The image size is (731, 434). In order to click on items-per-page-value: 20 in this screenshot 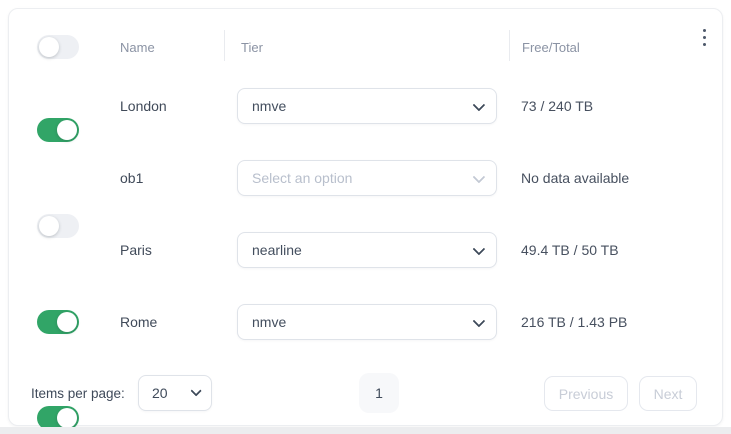, I will do `click(160, 393)`.